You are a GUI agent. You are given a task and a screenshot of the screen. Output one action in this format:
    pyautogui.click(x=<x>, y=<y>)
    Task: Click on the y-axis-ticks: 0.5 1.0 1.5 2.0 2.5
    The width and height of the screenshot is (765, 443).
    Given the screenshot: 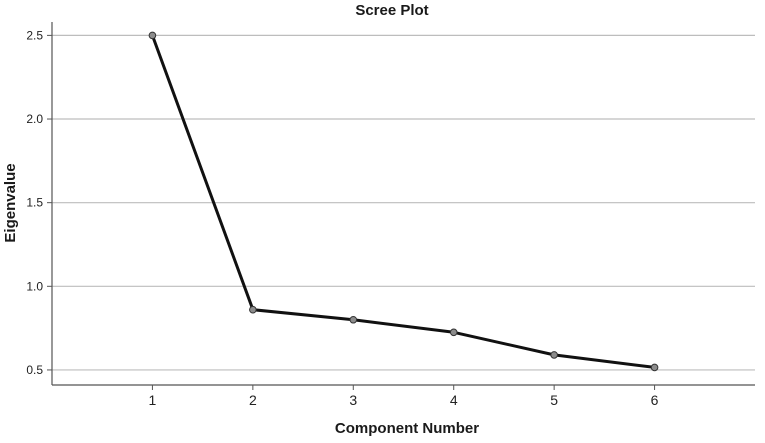 What is the action you would take?
    pyautogui.click(x=39, y=202)
    